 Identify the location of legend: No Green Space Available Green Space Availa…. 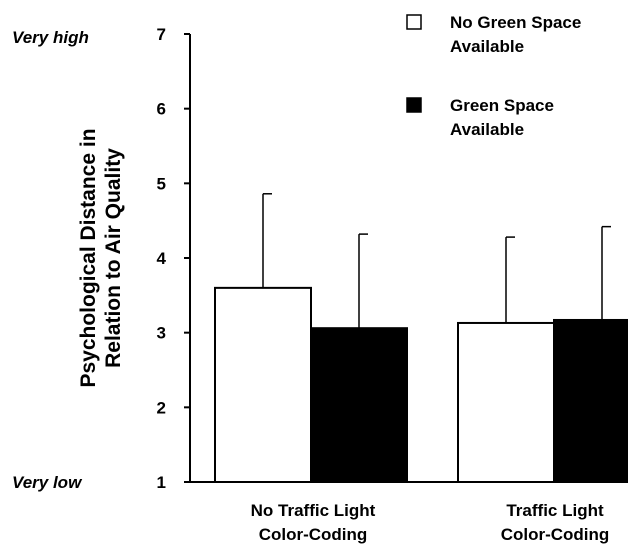
(493, 76).